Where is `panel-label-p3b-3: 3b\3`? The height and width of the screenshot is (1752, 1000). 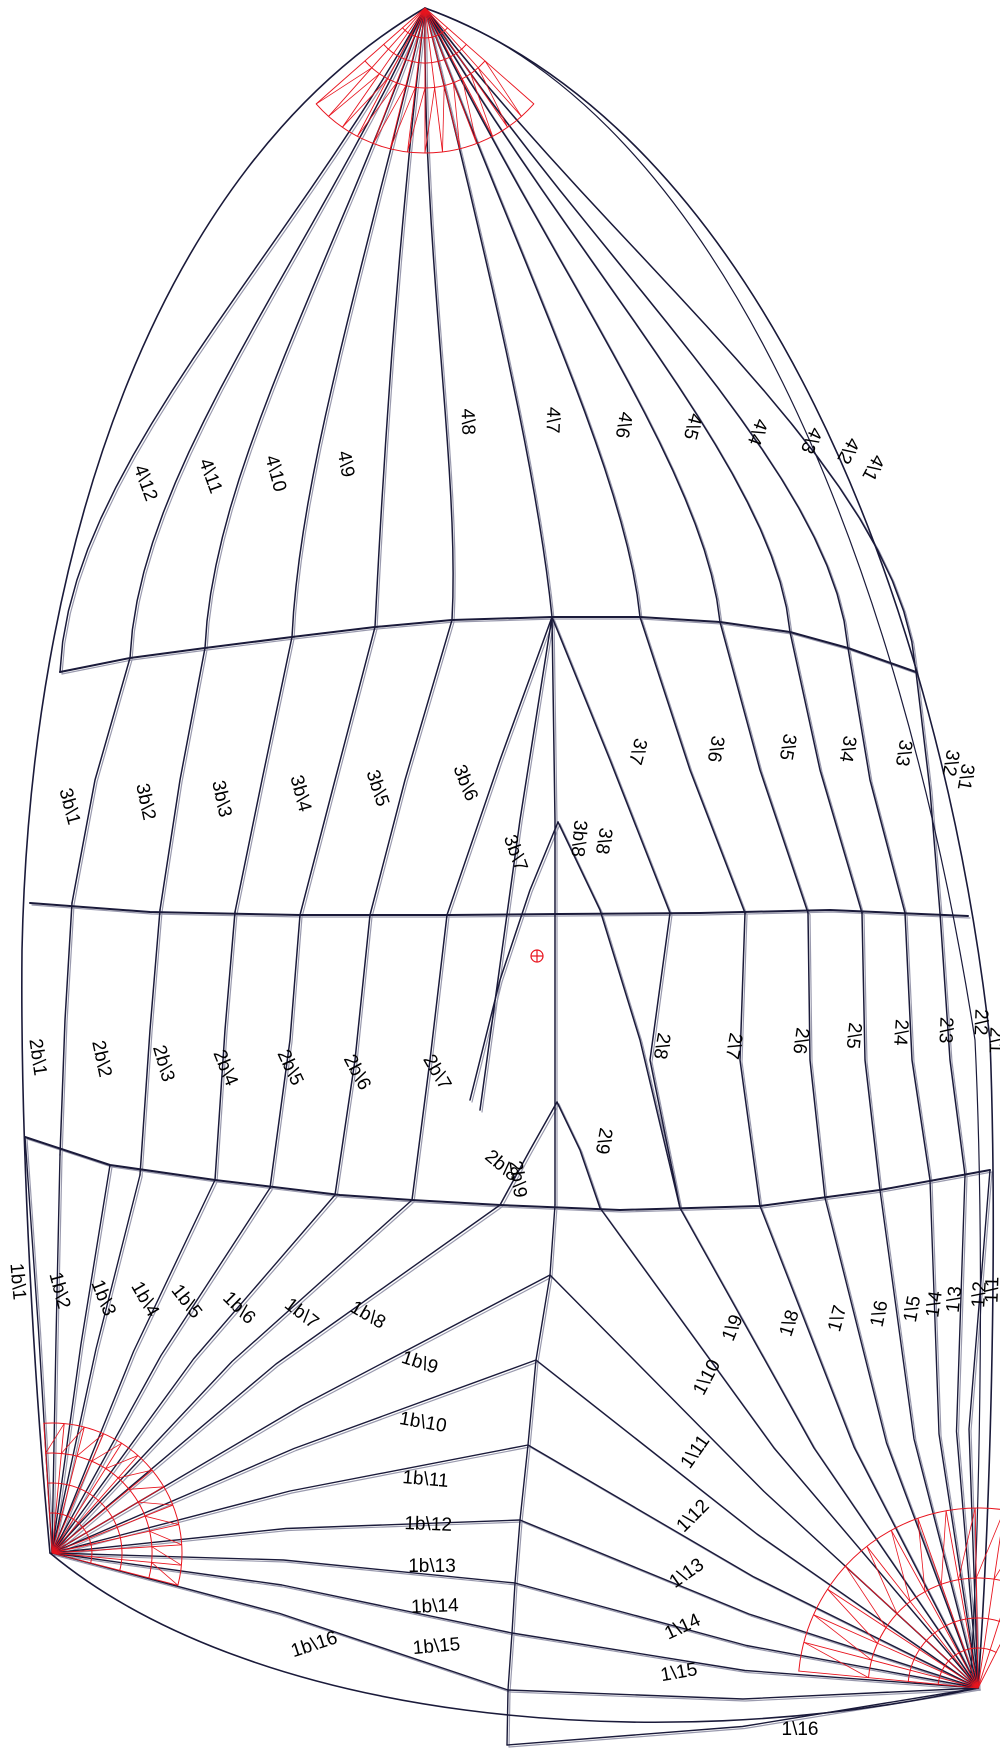 panel-label-p3b-3: 3b\3 is located at coordinates (221, 799).